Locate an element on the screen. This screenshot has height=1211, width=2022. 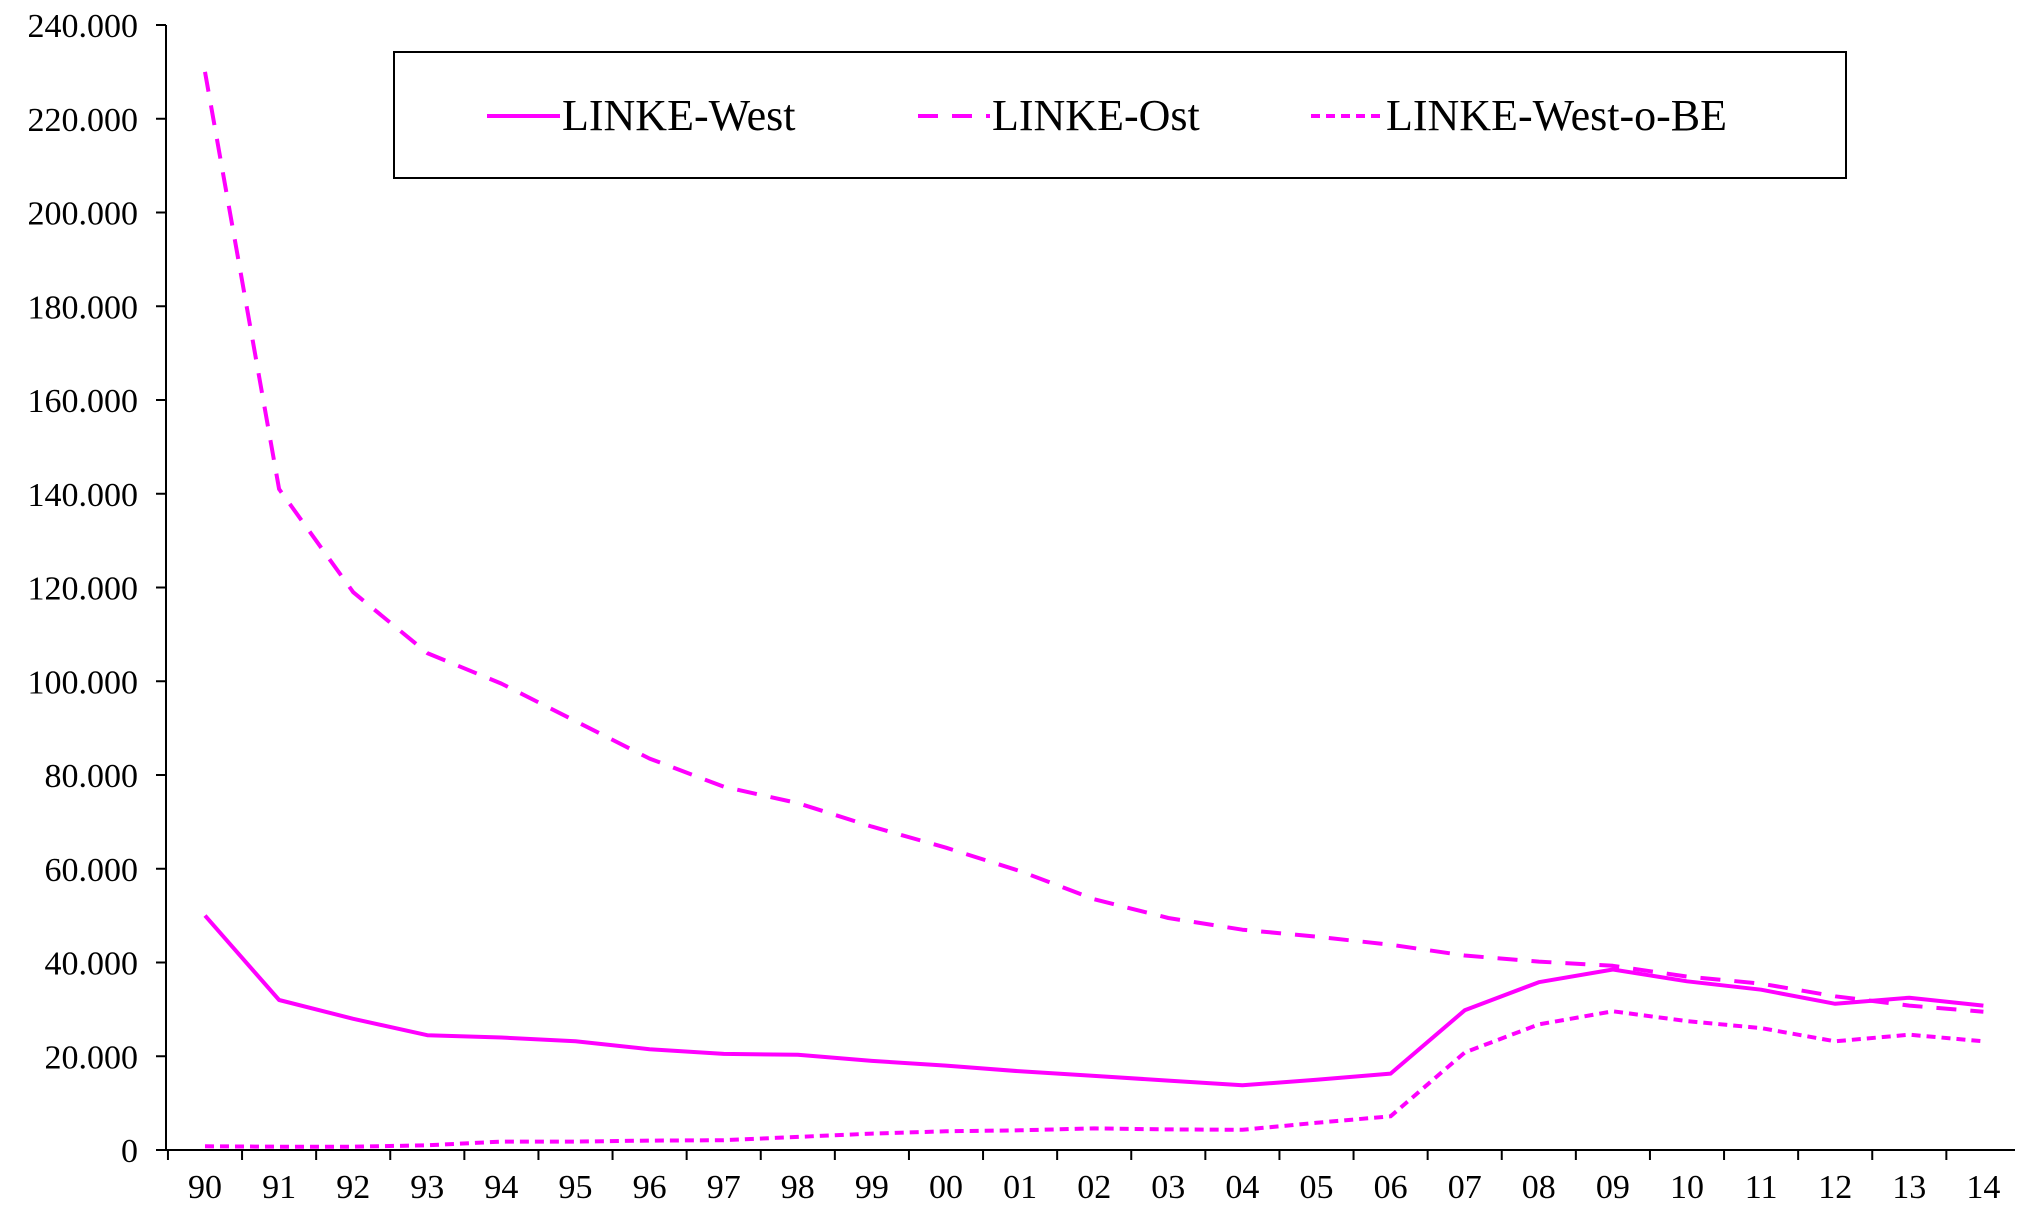
x-tick-label: 06 is located at coordinates (1391, 1187).